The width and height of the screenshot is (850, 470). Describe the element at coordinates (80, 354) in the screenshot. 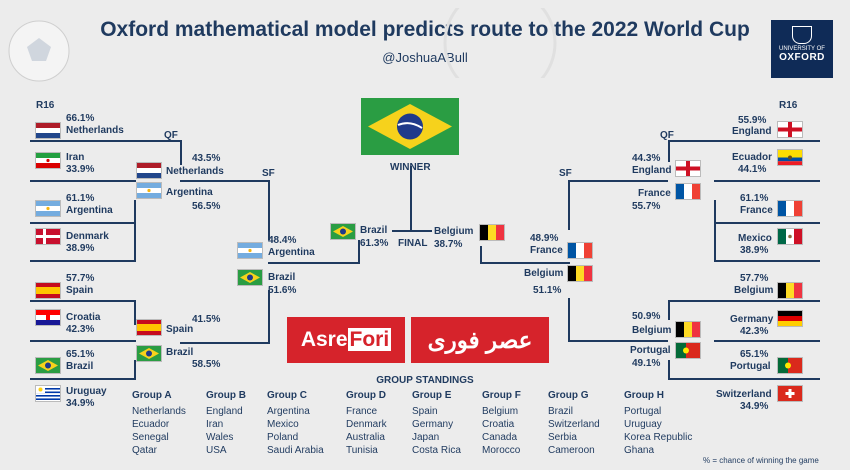

I see `r16-l-7-pct: 65.1%` at that location.